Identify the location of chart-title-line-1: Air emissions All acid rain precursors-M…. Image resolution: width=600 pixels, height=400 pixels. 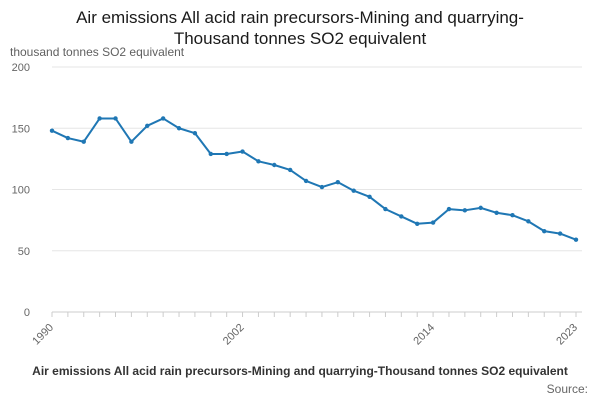
(300, 17).